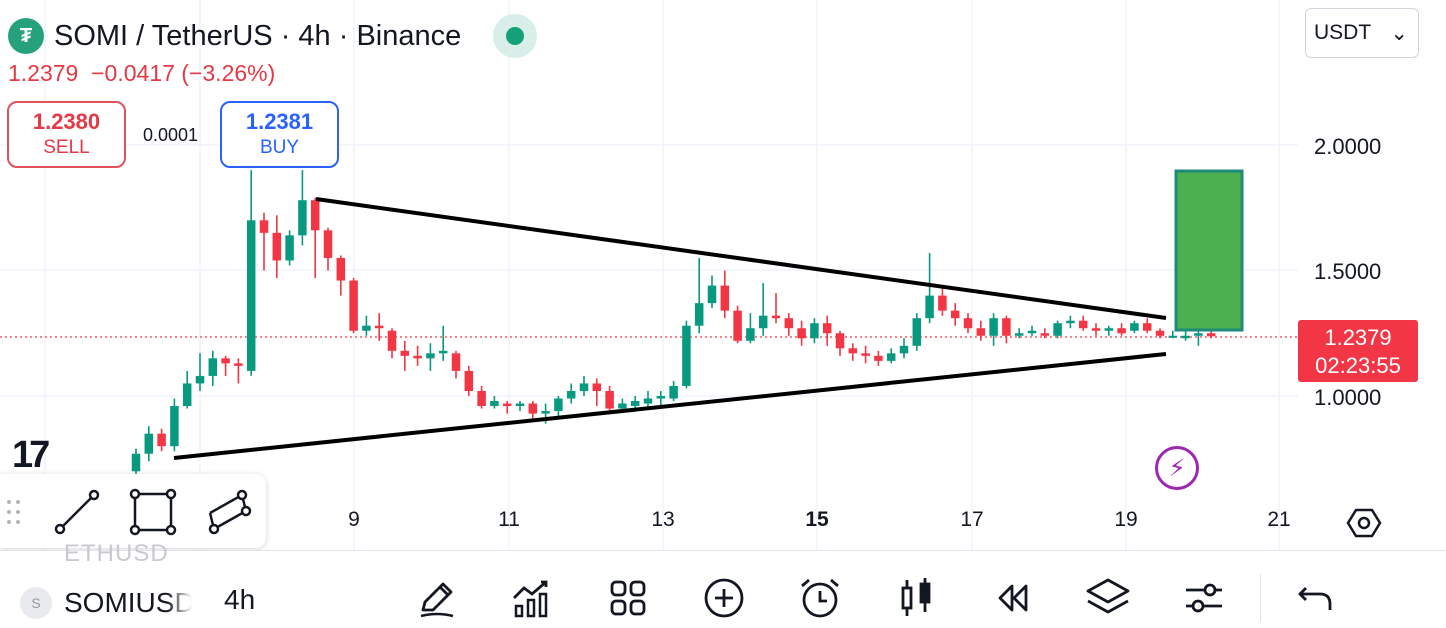 The width and height of the screenshot is (1446, 628). Describe the element at coordinates (14, 512) in the screenshot. I see `drag-handle-icon` at that location.